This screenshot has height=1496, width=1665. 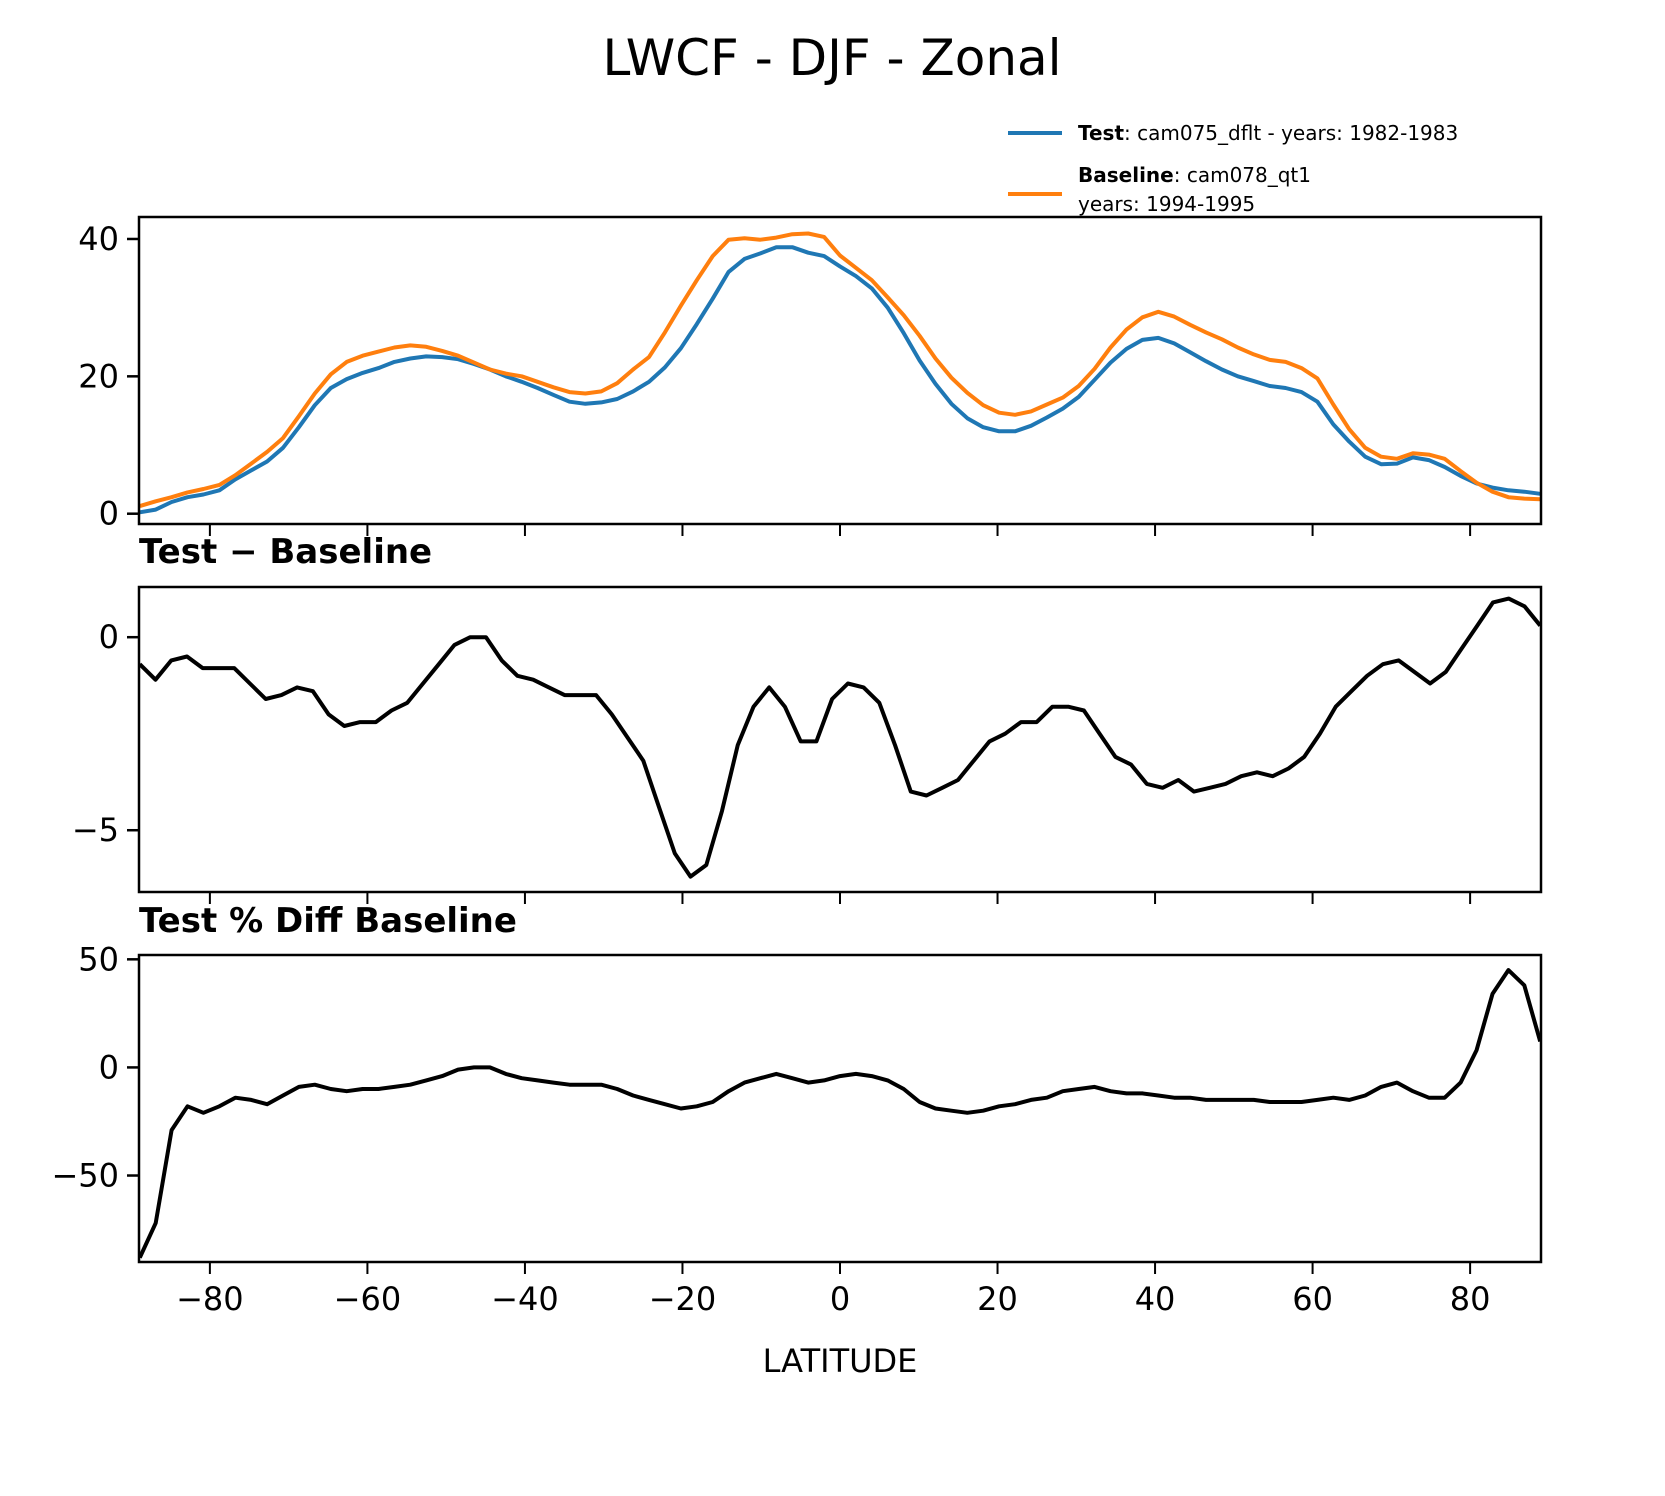 I want to click on x-tick-label: 20, so click(x=997, y=1299).